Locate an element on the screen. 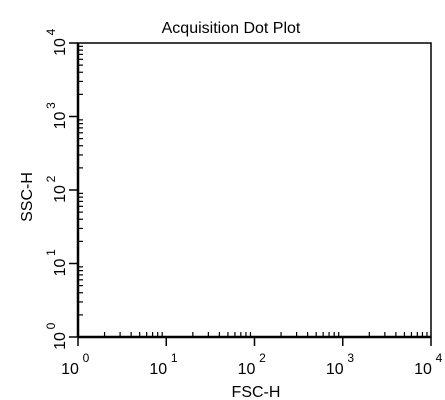 This screenshot has width=445, height=400. x-tick-exponent: 3 is located at coordinates (350, 358).